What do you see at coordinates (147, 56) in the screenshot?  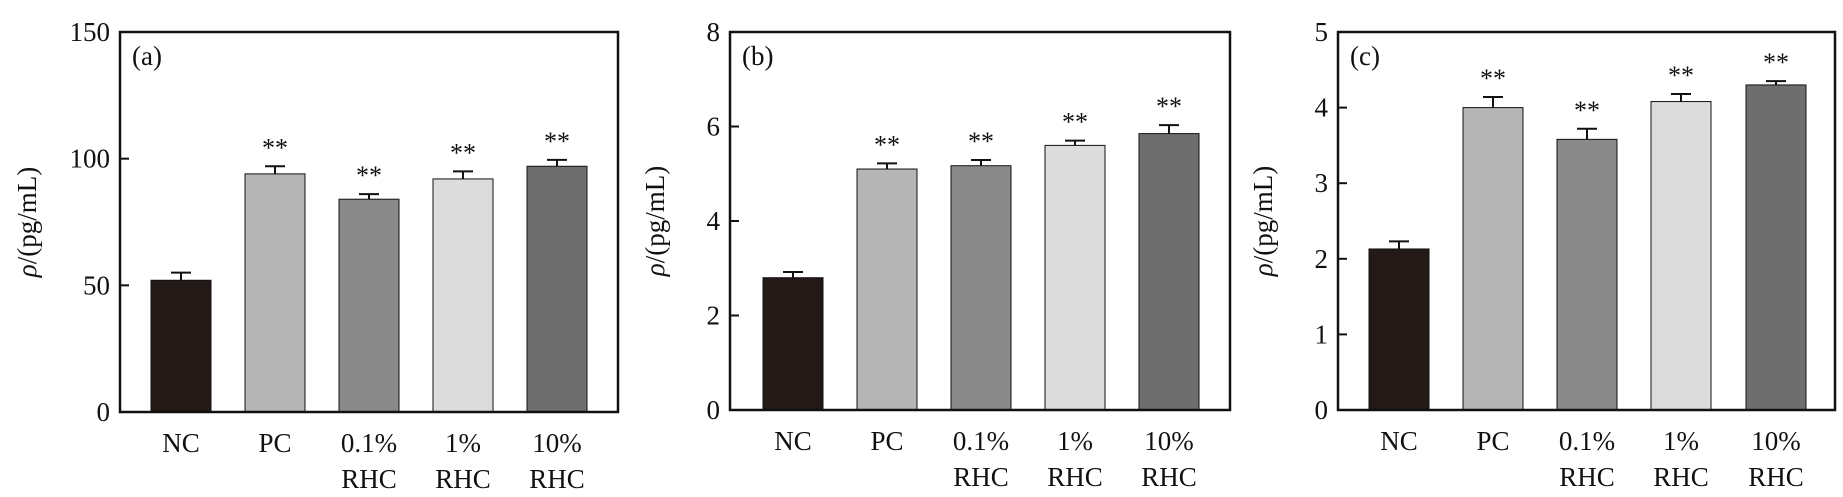 I see `panel-label: (a)` at bounding box center [147, 56].